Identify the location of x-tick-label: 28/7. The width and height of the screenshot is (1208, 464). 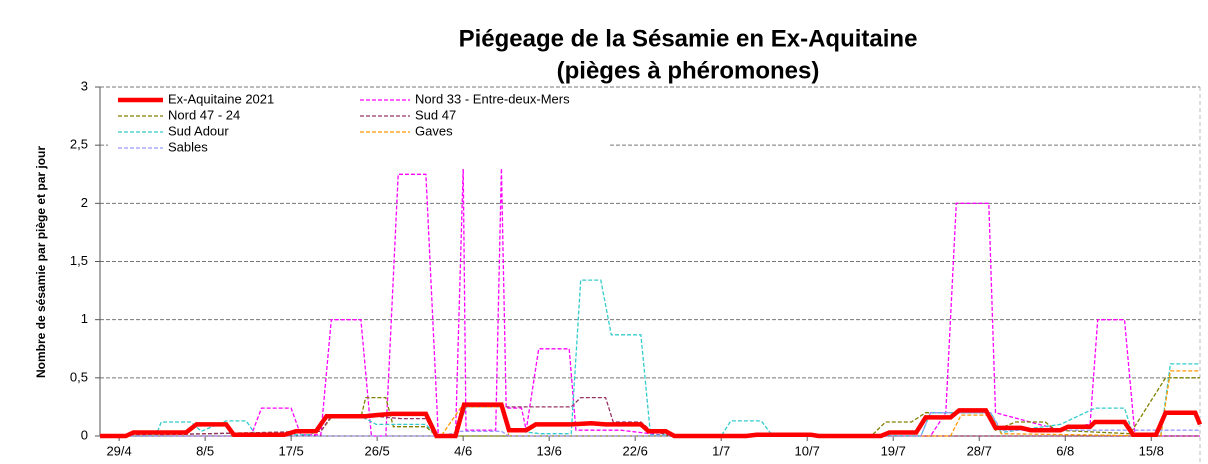
(979, 450).